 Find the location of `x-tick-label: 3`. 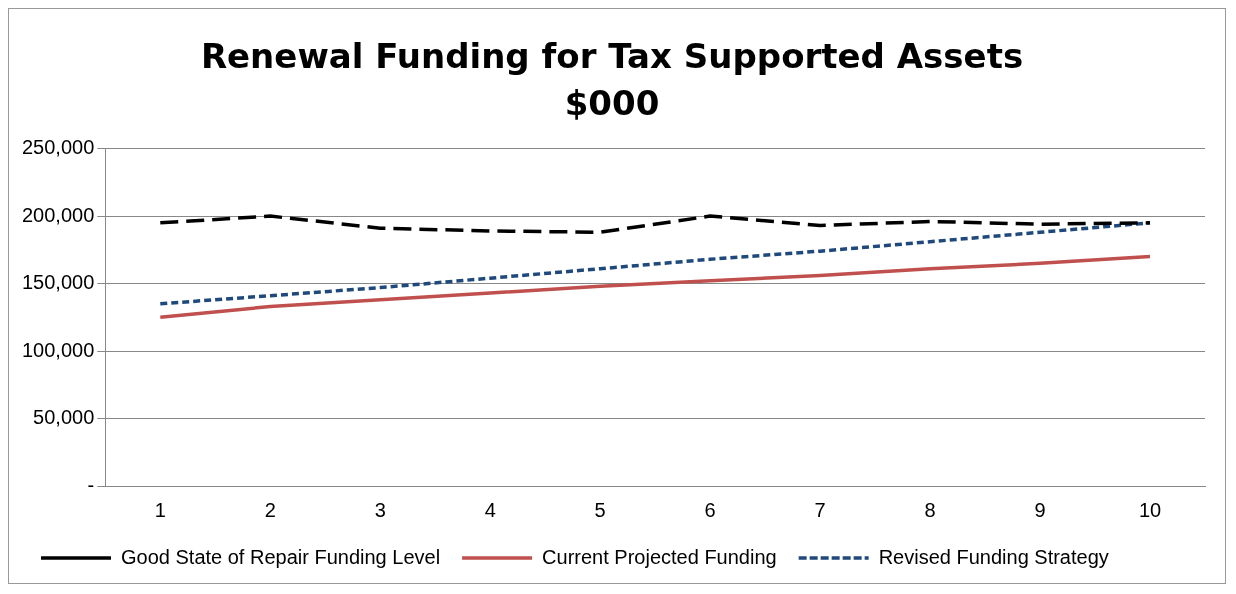

x-tick-label: 3 is located at coordinates (380, 509).